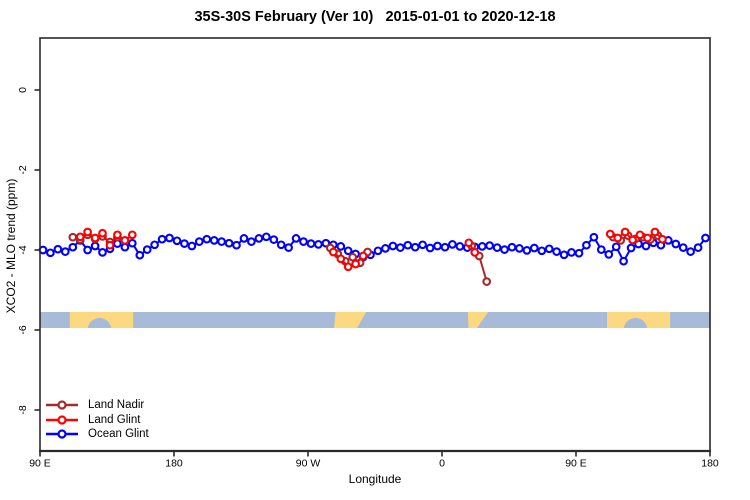 The height and width of the screenshot is (500, 750). What do you see at coordinates (96, 420) in the screenshot?
I see `legend-item-land-glint: Land Glint` at bounding box center [96, 420].